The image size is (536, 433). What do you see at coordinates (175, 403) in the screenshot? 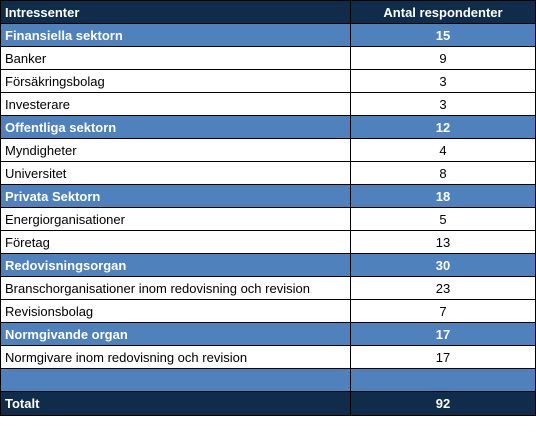
I see `total-label: Totalt` at bounding box center [175, 403].